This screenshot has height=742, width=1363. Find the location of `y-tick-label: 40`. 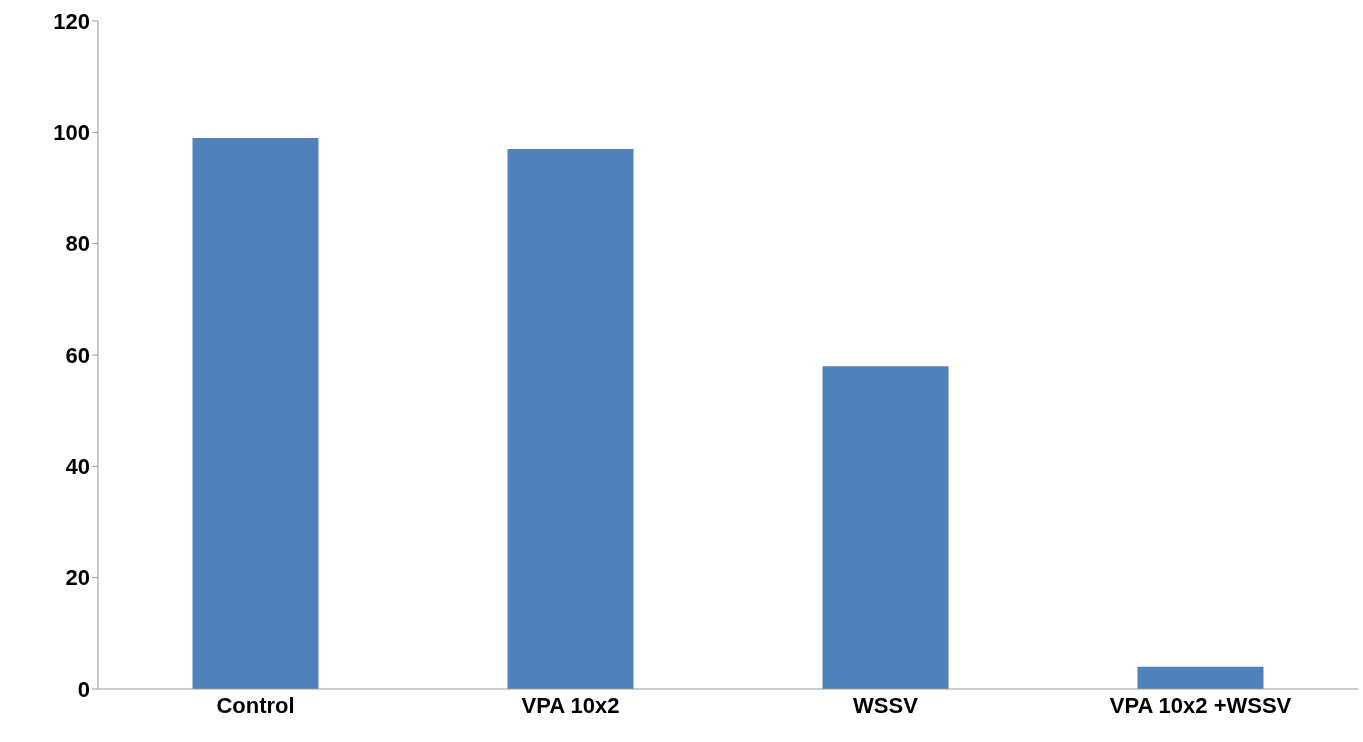

y-tick-label: 40 is located at coordinates (77, 467).